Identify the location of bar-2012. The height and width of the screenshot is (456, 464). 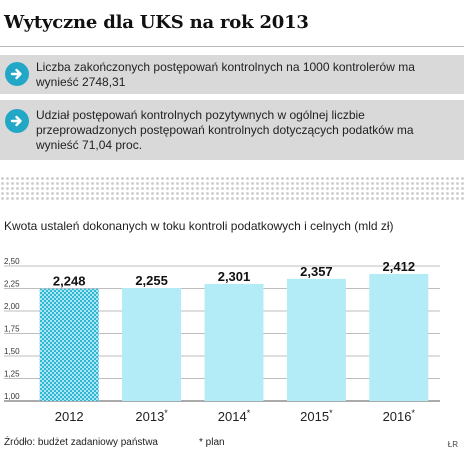
(69, 344).